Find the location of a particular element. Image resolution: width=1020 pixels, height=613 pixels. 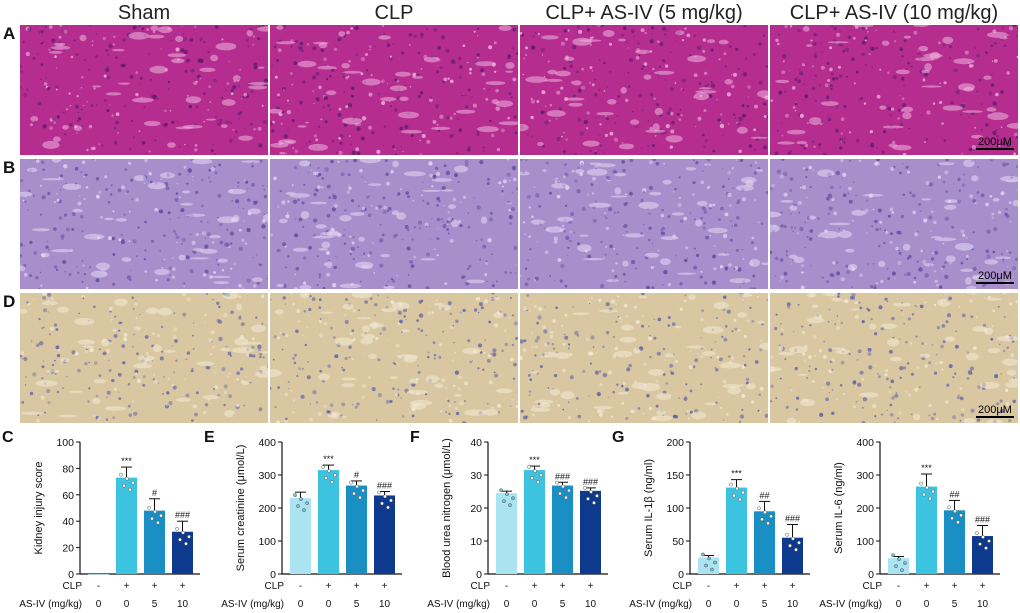

y-axis-label: Serum IL-1β (ng/ml) is located at coordinates (649, 508).